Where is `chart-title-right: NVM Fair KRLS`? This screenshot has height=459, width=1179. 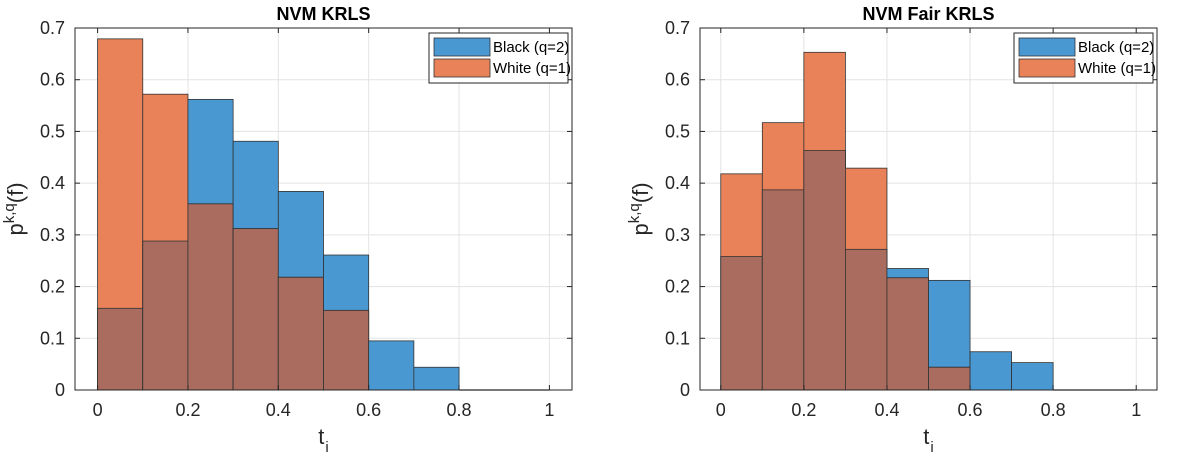 chart-title-right: NVM Fair KRLS is located at coordinates (928, 14).